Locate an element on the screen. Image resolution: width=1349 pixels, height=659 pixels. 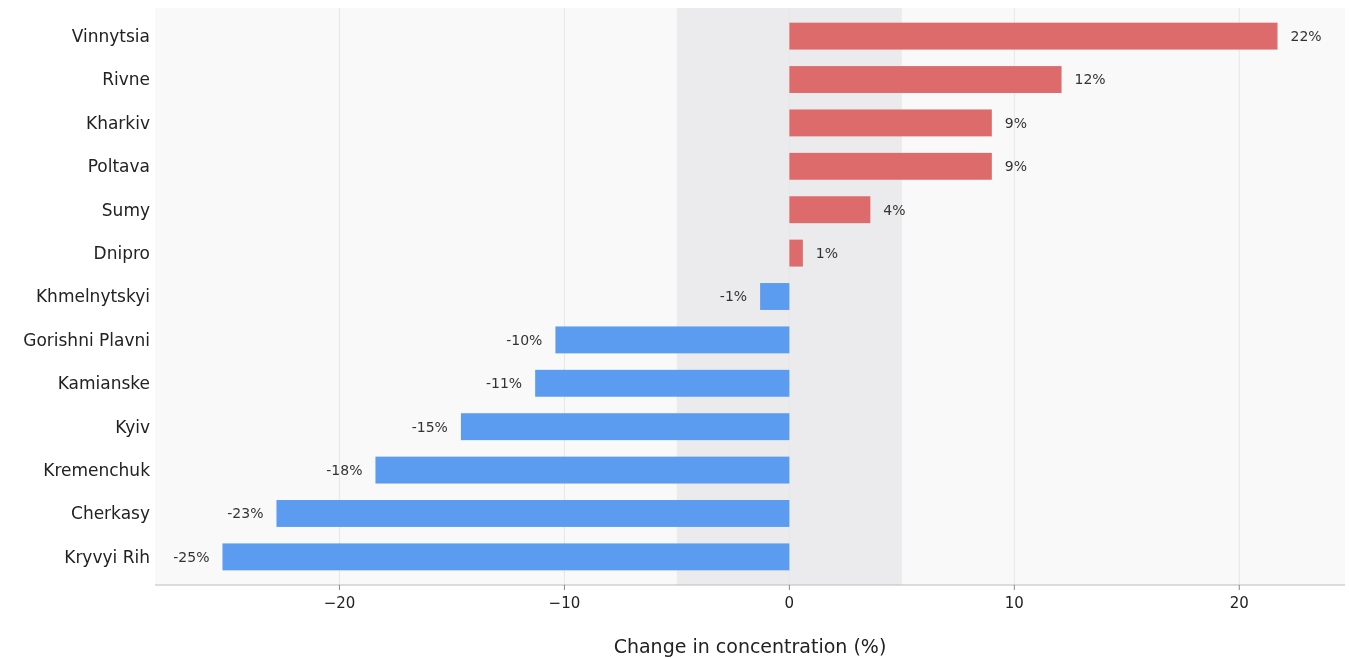
data-label: -11% is located at coordinates (504, 383).